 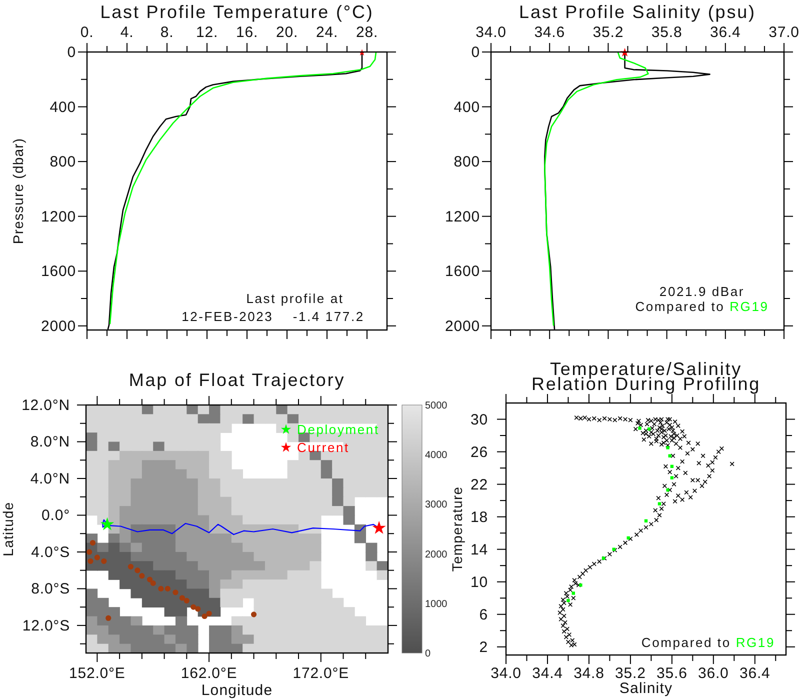 I want to click on annotation: 2021.9 dBar, so click(x=702, y=291).